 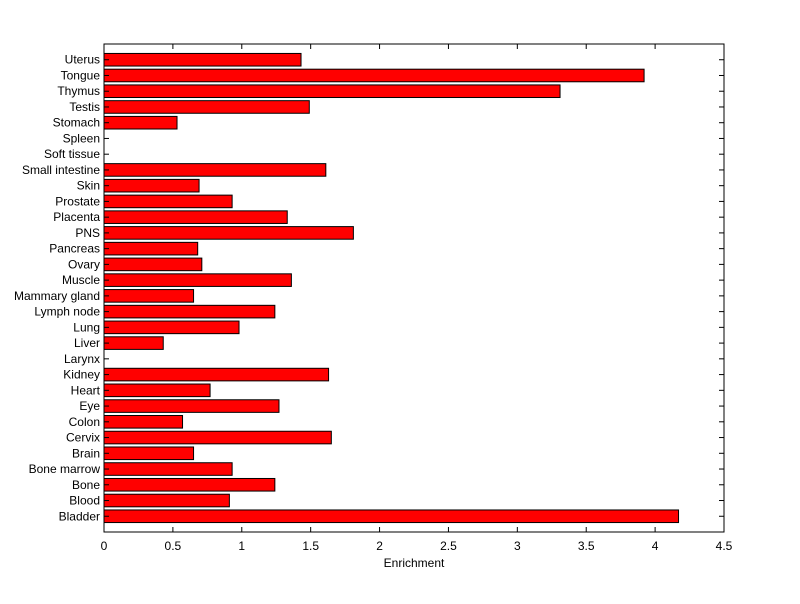 I want to click on y-tick-label: Bladder, so click(x=79, y=516).